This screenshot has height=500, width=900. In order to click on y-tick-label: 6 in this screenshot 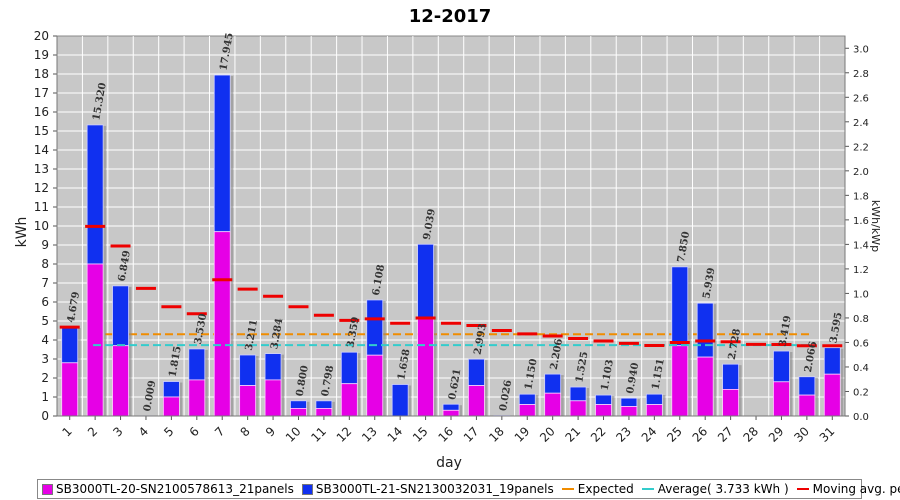, I will do `click(45, 302)`.